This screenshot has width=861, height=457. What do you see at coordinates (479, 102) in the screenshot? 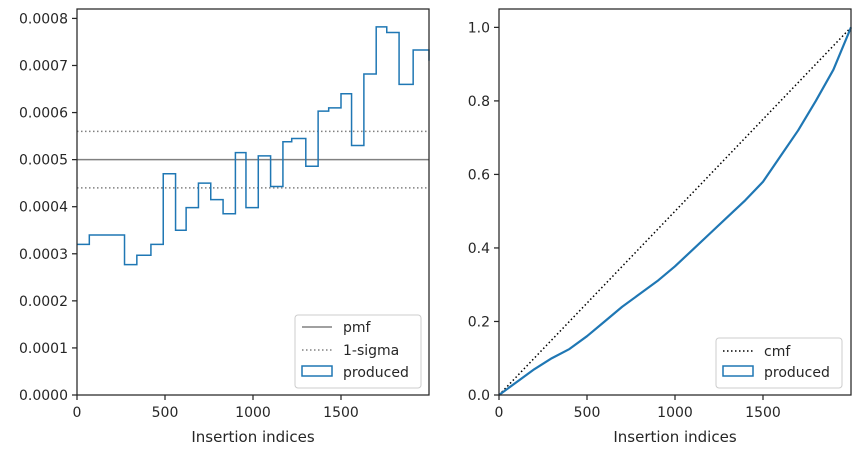
I see `right-ytick-label: 0.8` at bounding box center [479, 102].